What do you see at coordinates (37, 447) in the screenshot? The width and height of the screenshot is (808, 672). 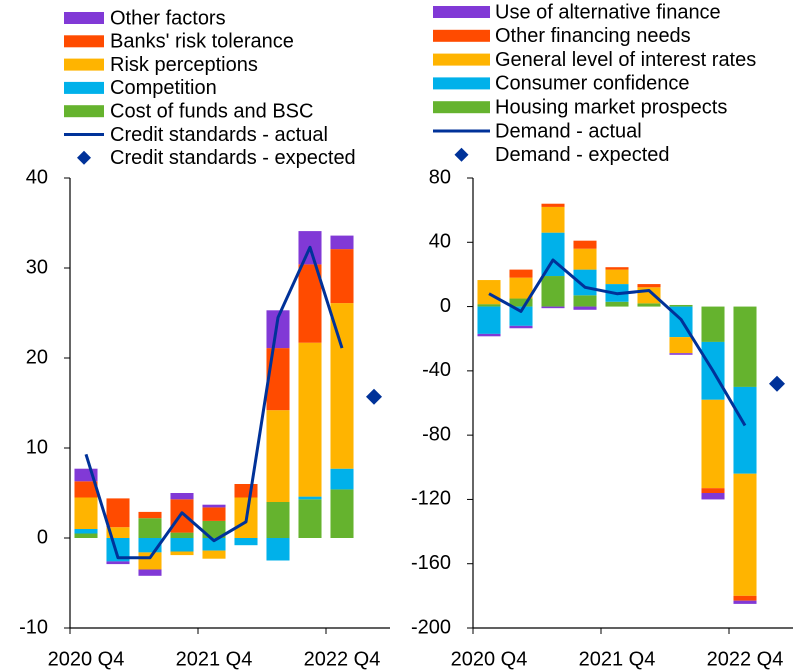 I see `y-tick-label: 10` at bounding box center [37, 447].